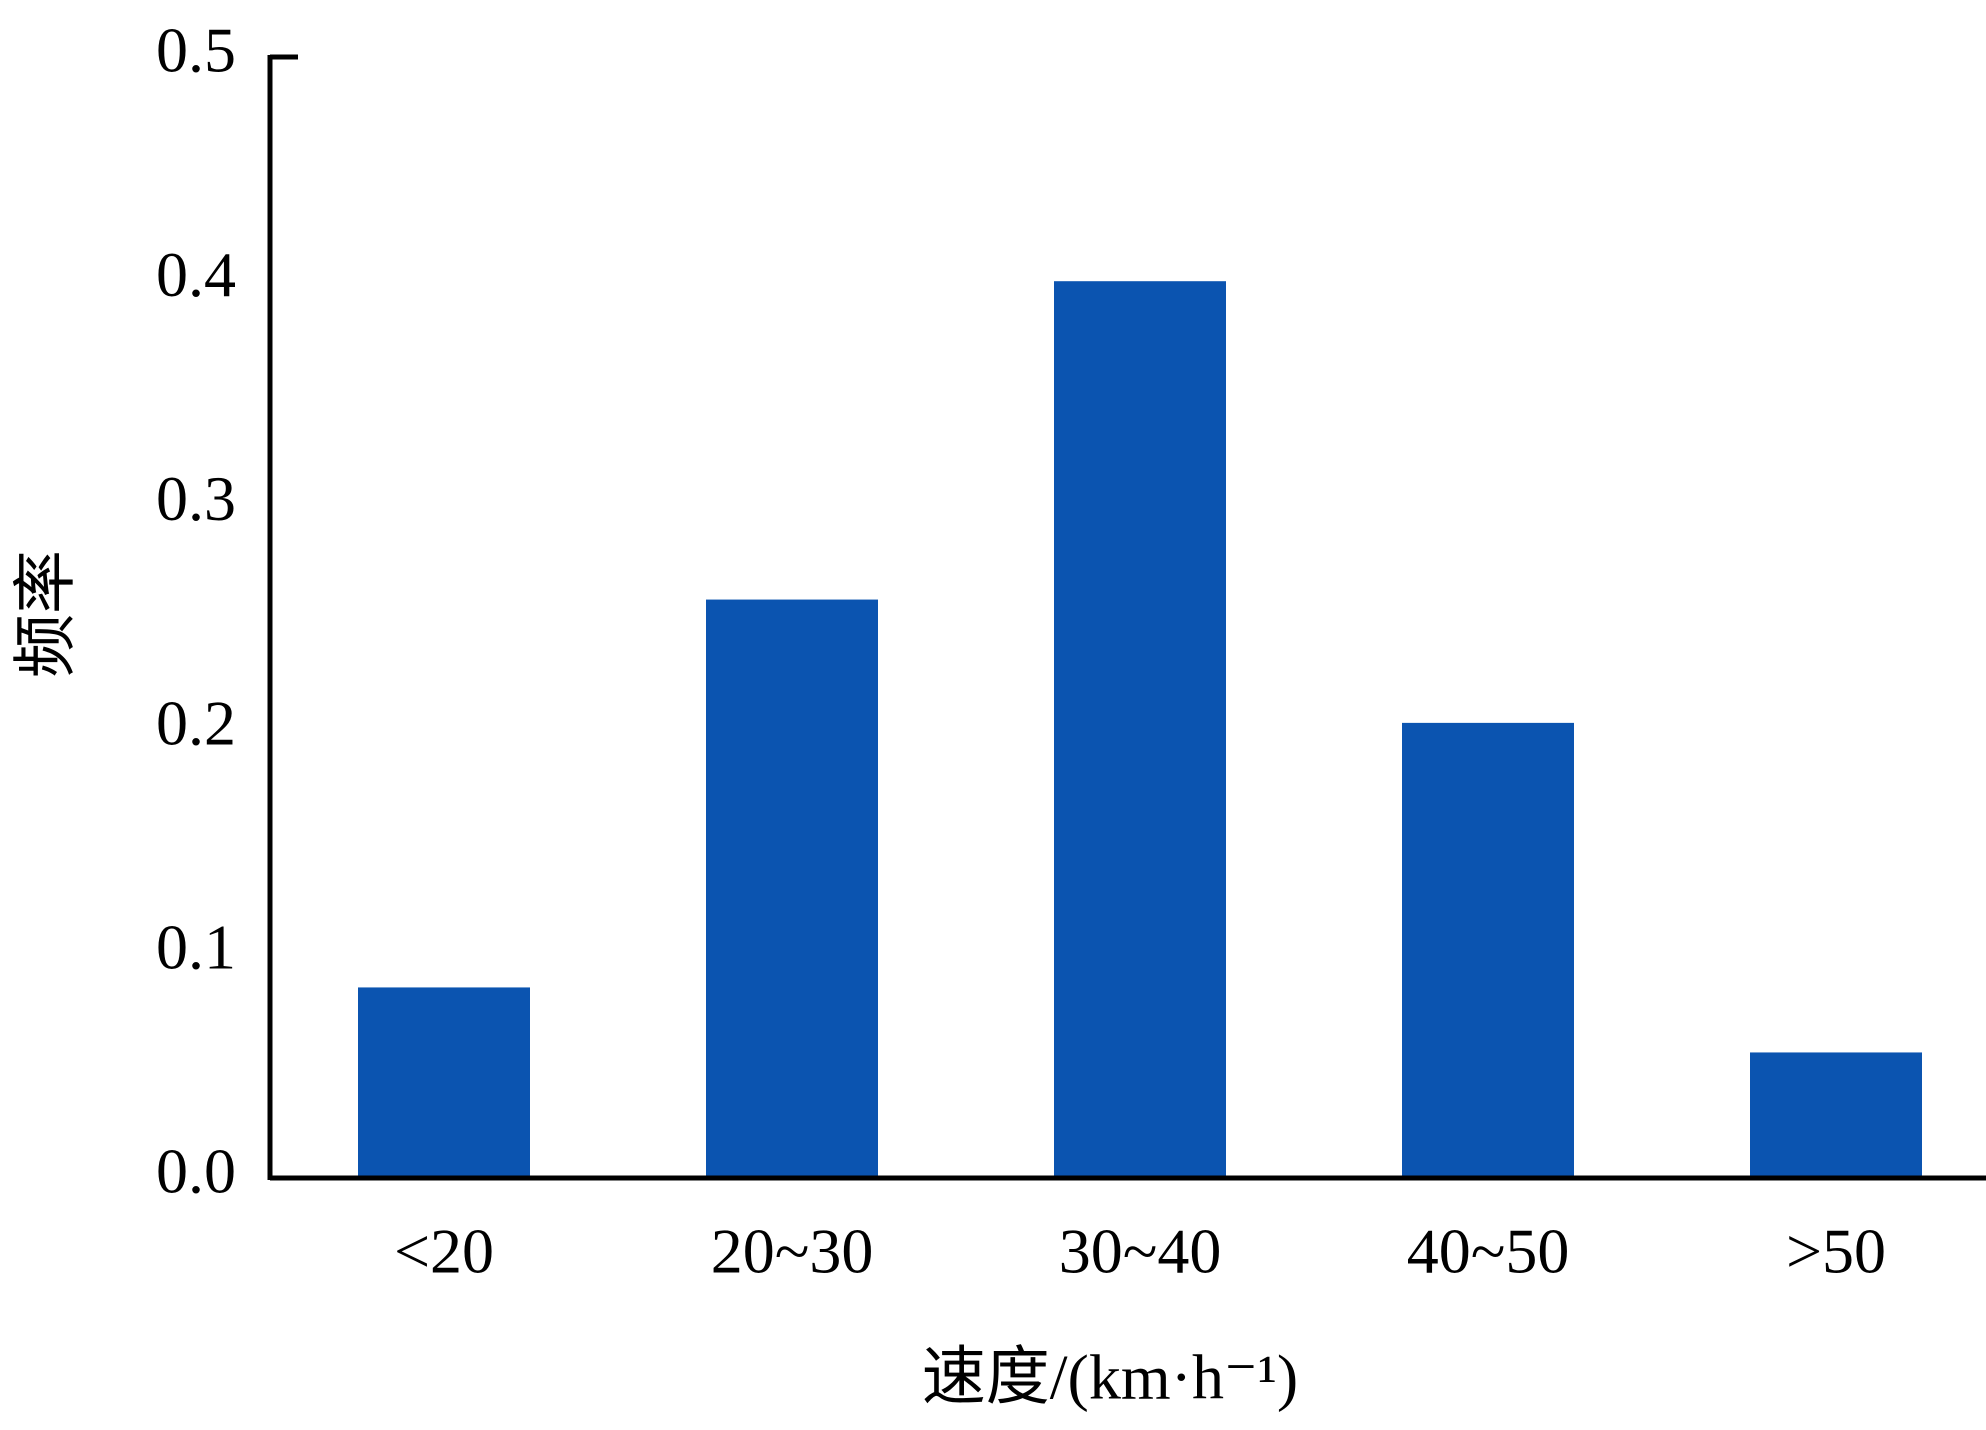  I want to click on y-tick-label: 0.4, so click(196, 274).